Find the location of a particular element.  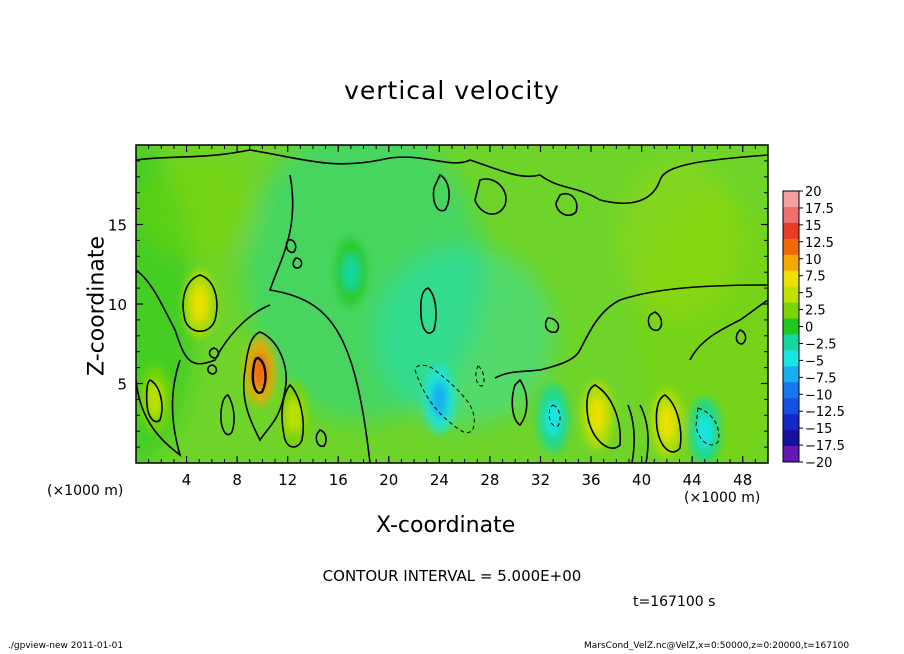

x-unit-label-right: (×1000 m) is located at coordinates (722, 498).